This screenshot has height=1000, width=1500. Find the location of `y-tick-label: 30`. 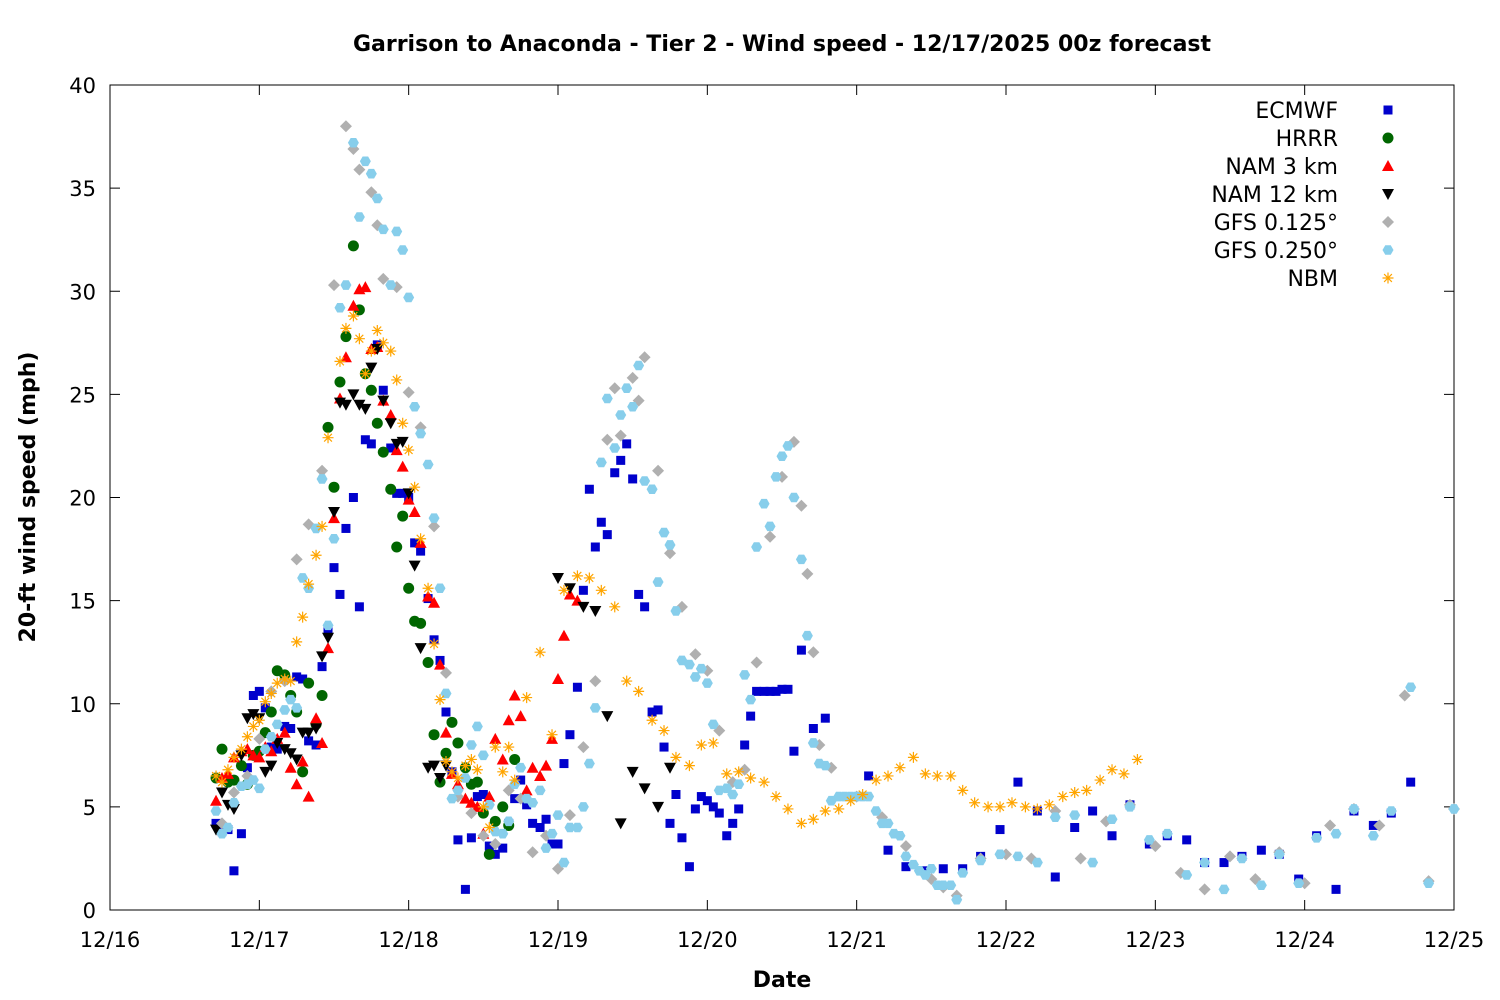

y-tick-label: 30 is located at coordinates (82, 292).